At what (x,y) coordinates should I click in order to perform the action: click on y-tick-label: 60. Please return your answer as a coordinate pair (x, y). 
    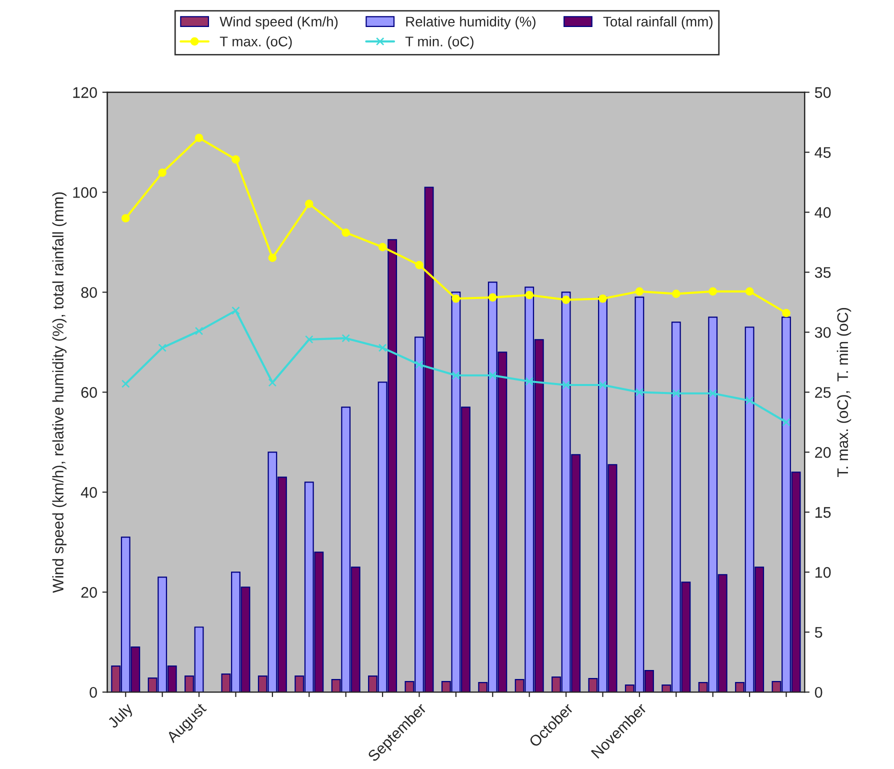
    Looking at the image, I should click on (89, 392).